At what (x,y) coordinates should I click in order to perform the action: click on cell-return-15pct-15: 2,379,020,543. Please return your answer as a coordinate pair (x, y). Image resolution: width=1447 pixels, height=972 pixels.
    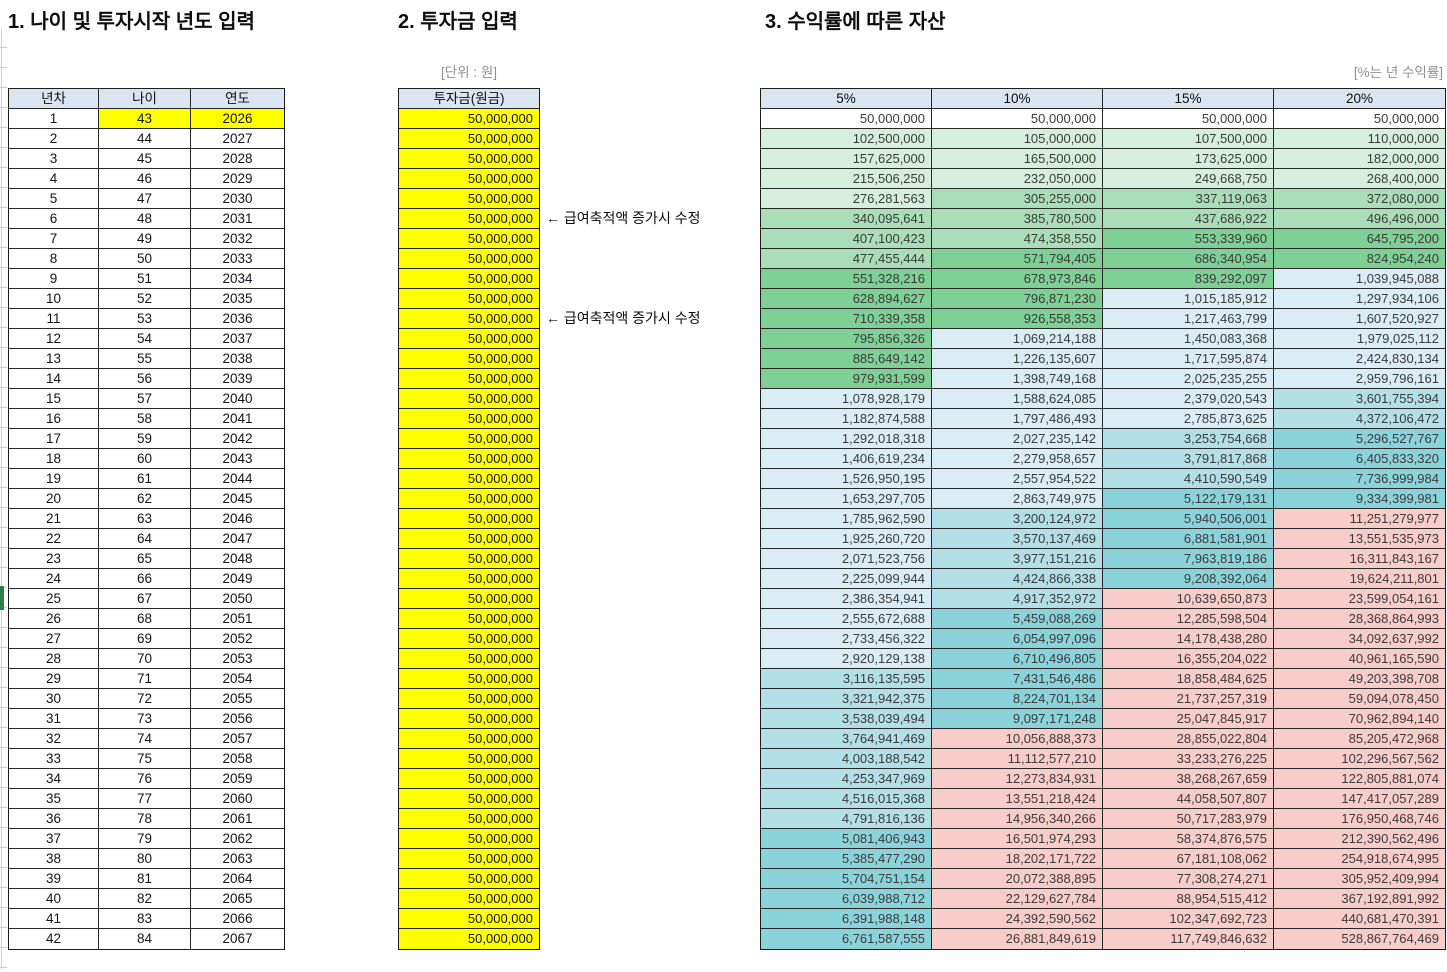
    Looking at the image, I should click on (1188, 399).